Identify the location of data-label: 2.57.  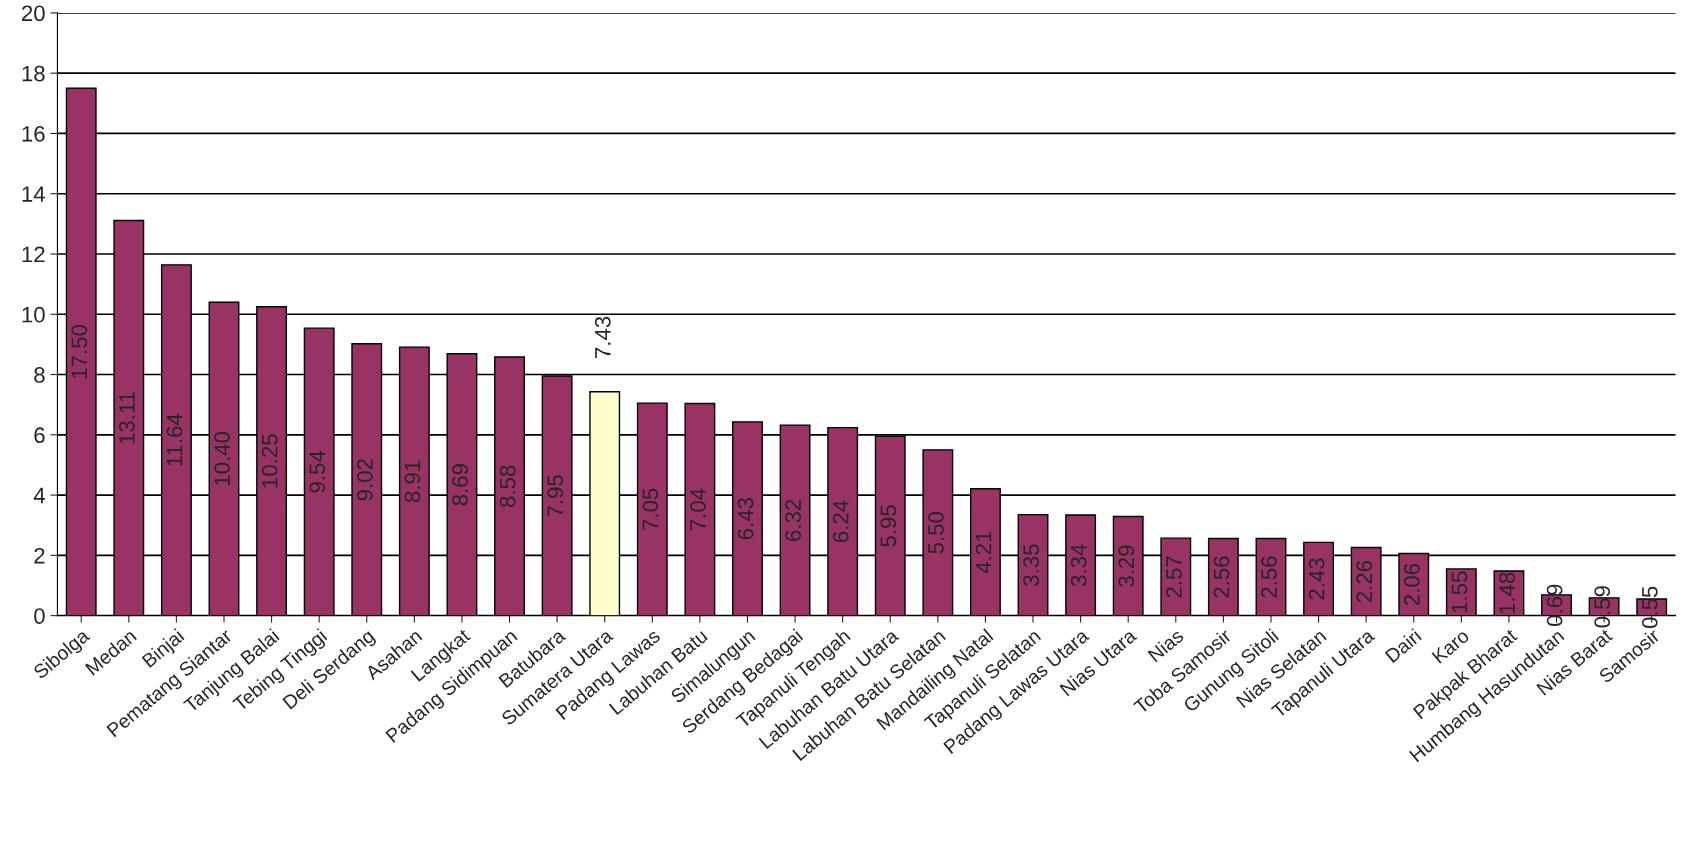
(1174, 577).